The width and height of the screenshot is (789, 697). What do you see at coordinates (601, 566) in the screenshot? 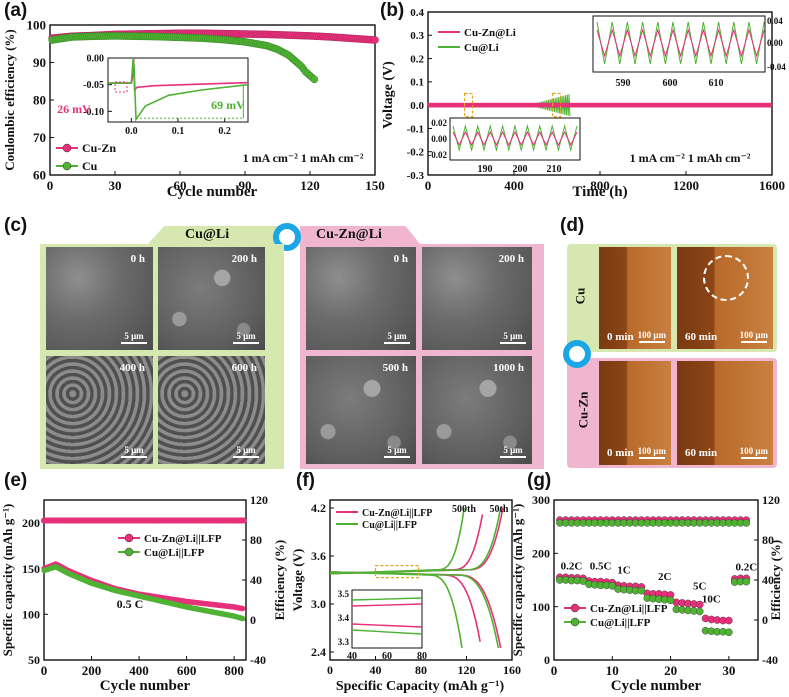
I see `g-rate-label: 0.5C` at bounding box center [601, 566].